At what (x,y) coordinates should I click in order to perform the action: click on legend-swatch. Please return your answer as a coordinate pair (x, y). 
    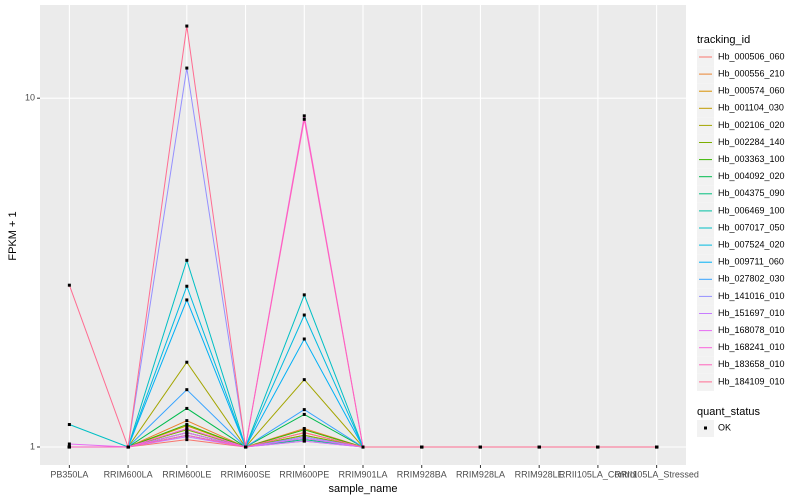
    Looking at the image, I should click on (705, 428).